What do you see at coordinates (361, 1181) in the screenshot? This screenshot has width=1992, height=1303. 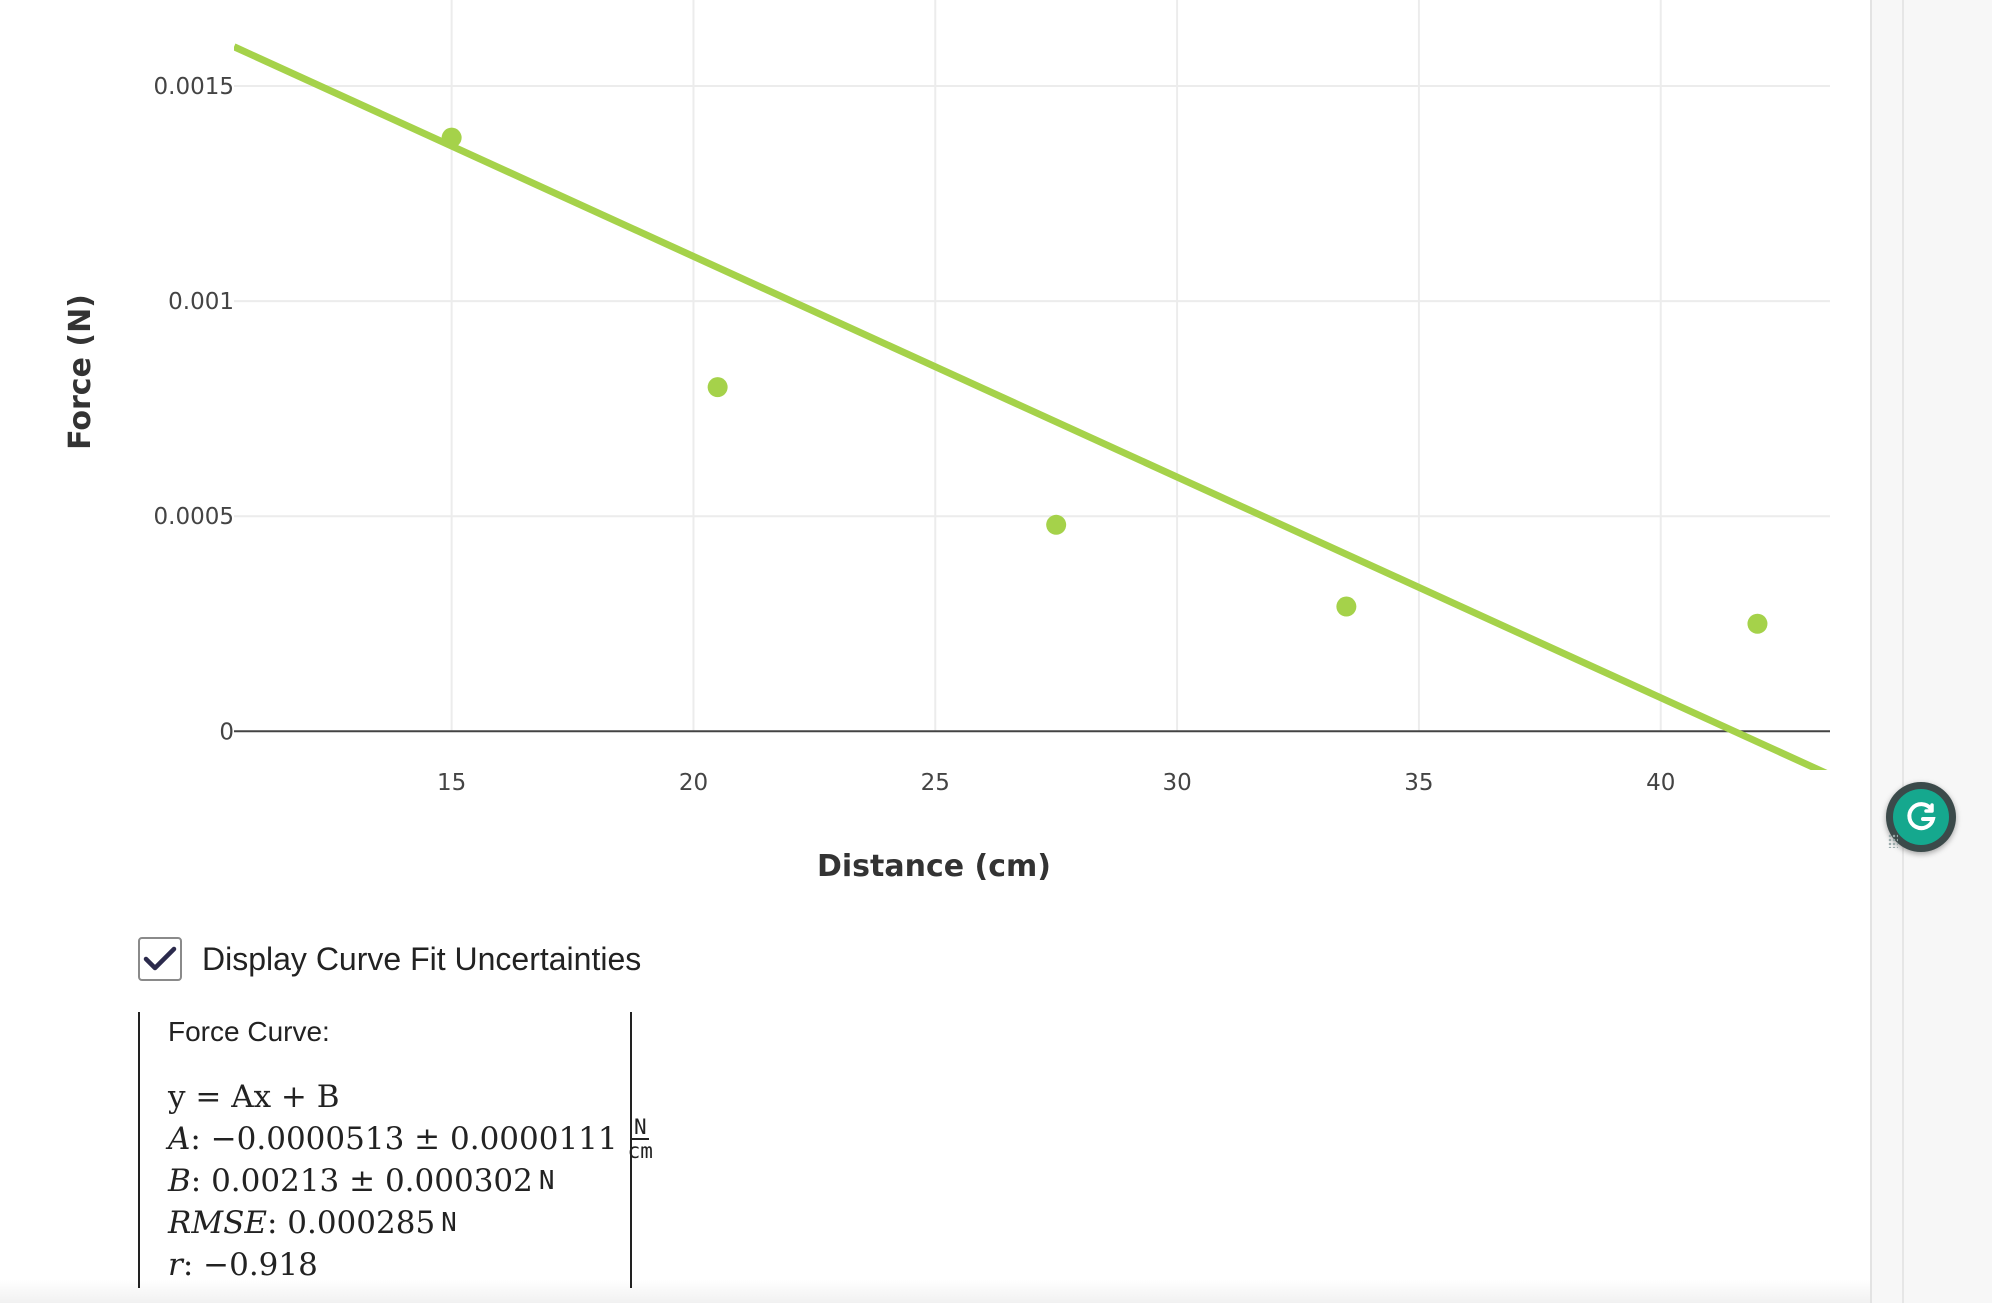 I see `param-b-value: : 0.00213 ± 0.000302` at bounding box center [361, 1181].